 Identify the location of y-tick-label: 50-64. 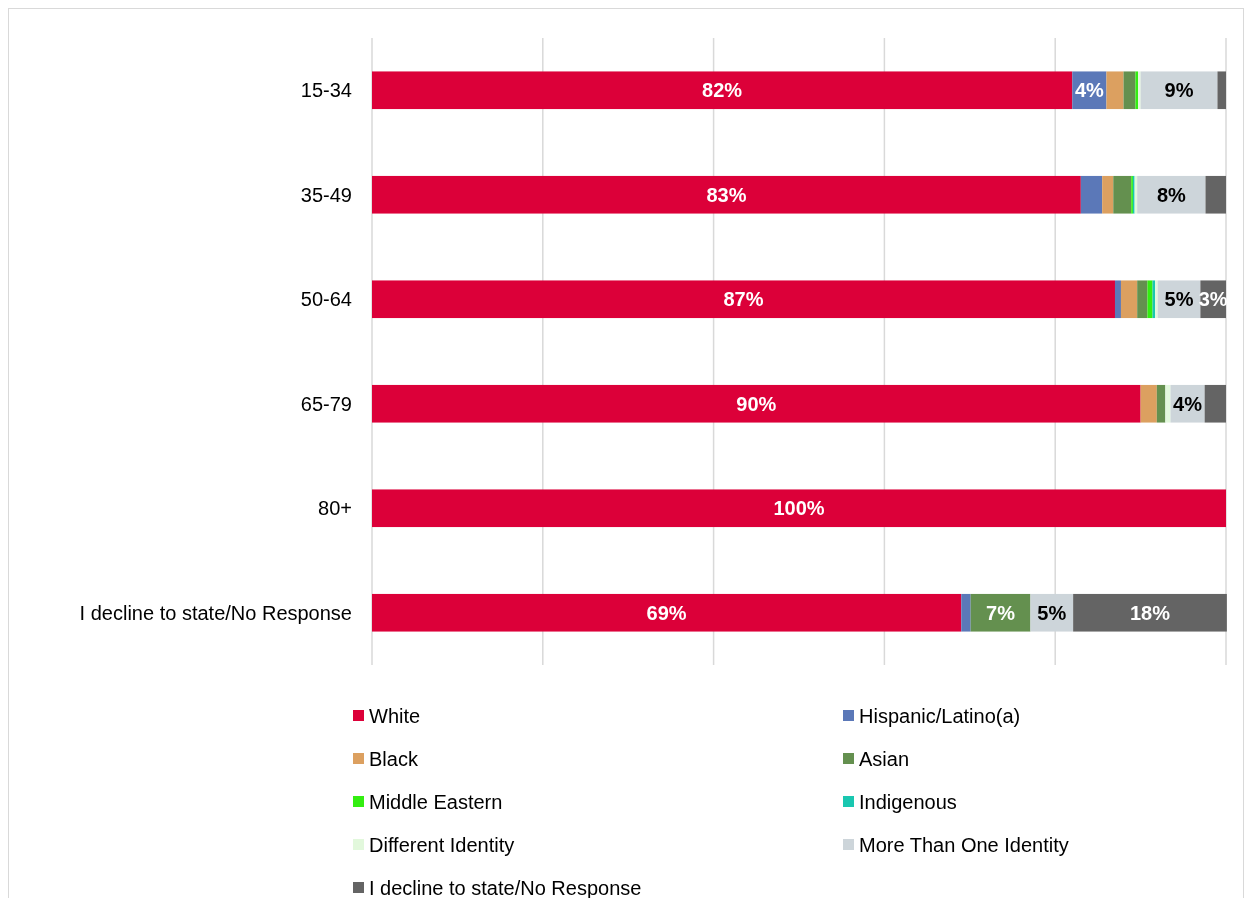
(326, 299).